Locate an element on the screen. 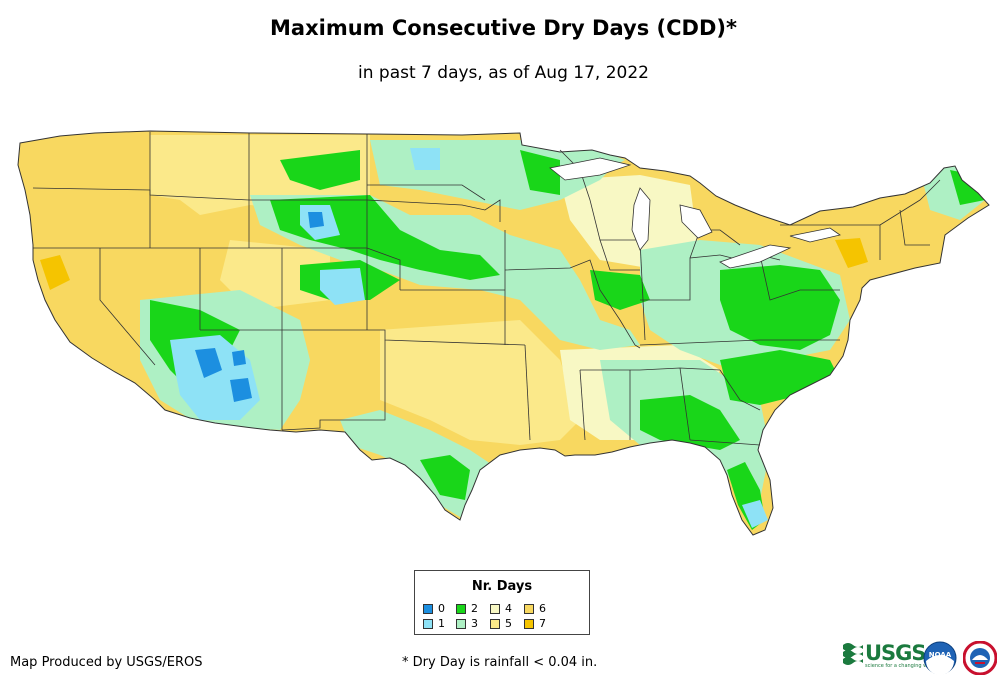  legend: Nr. Days 0 1 2 3 4 5 6 7 is located at coordinates (502, 602).